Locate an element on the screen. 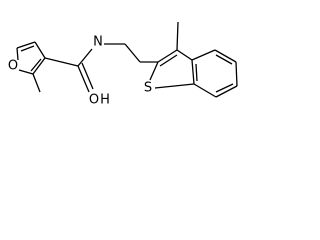 Image resolution: width=320 pixels, height=240 pixels. atom-label: S is located at coordinates (148, 88).